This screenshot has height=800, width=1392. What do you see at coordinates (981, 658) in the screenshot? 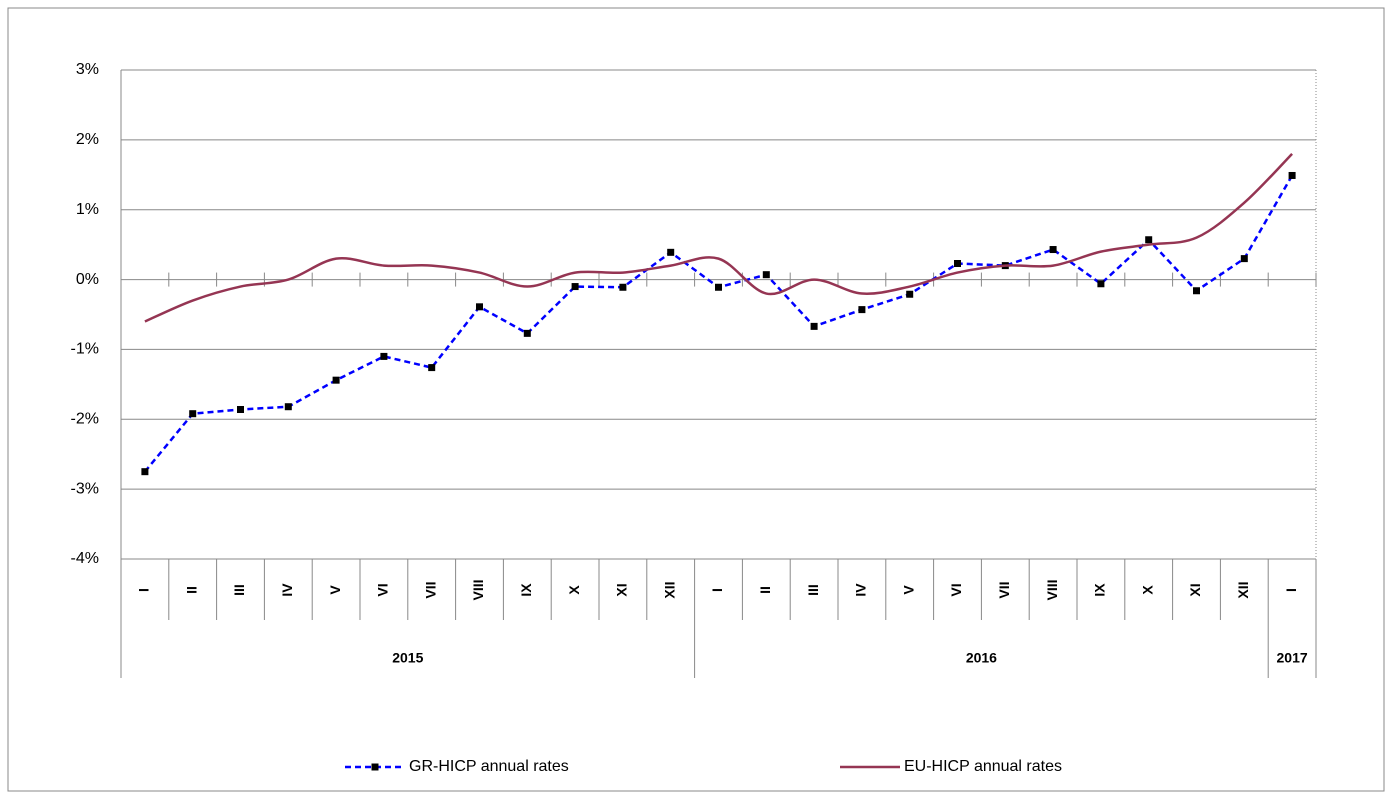
I see `group-label: 2016` at bounding box center [981, 658].